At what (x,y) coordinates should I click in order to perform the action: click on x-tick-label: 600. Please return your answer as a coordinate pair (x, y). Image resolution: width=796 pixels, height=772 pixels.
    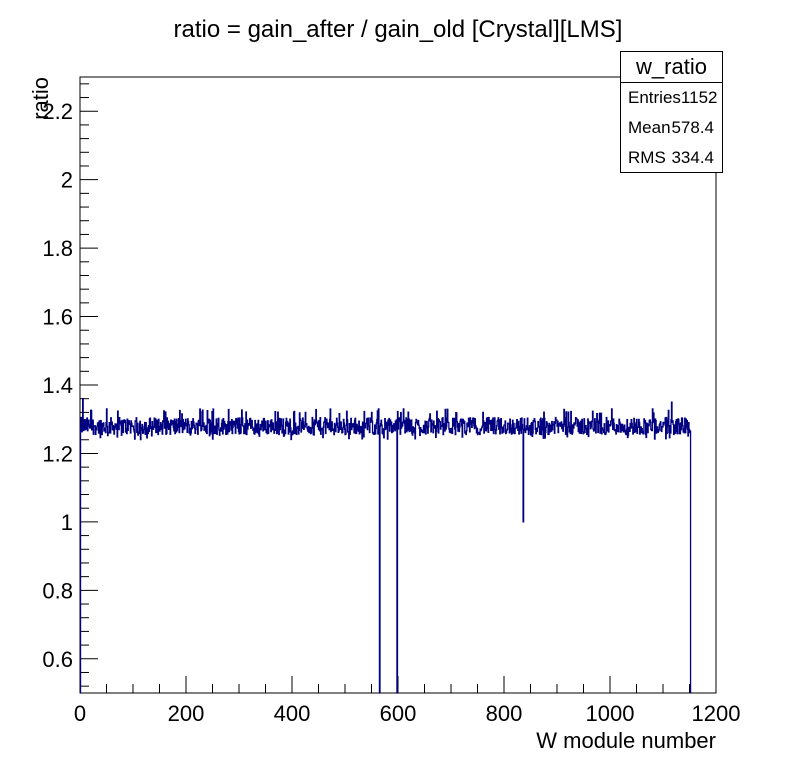
    Looking at the image, I should click on (398, 713).